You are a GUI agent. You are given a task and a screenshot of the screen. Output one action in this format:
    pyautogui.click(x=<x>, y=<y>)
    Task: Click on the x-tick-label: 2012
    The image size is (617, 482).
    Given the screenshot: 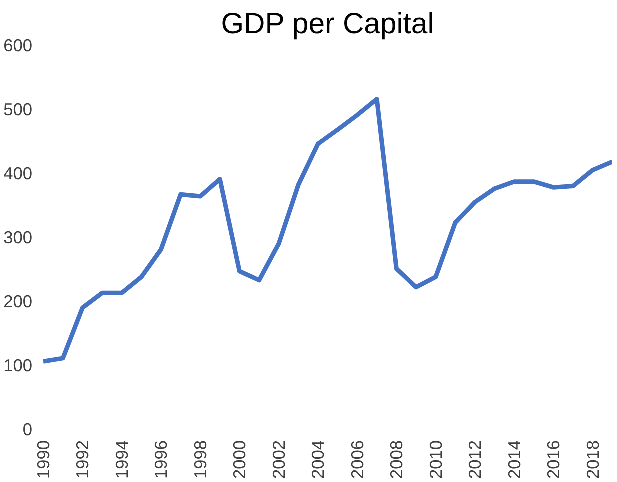 What is the action you would take?
    pyautogui.click(x=475, y=460)
    